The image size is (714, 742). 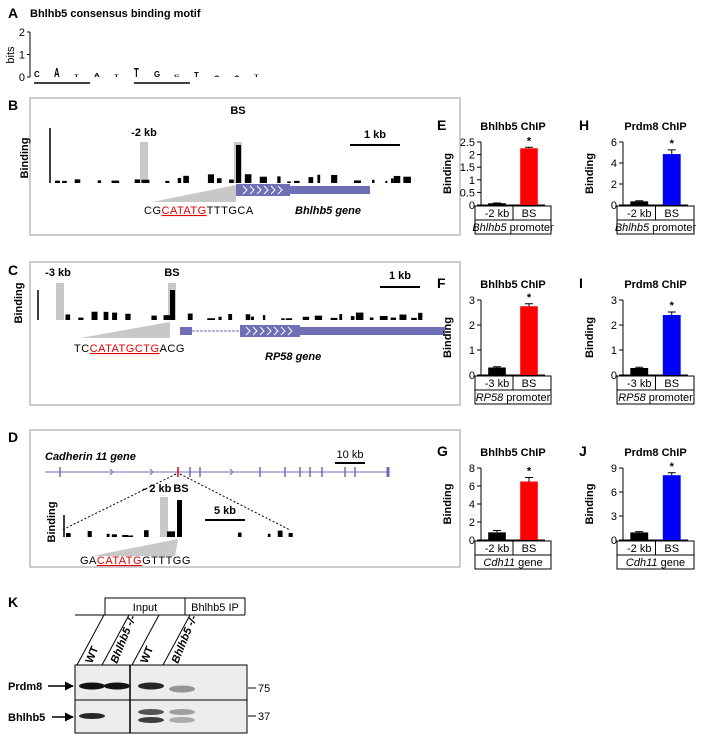 I want to click on lane-label: Bhlhb5 -/-, so click(x=124, y=639).